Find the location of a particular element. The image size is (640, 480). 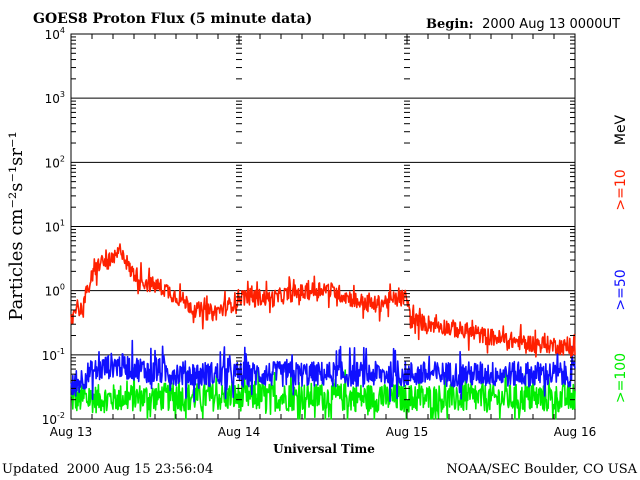

legend-entry-100: >=100 is located at coordinates (621, 378).